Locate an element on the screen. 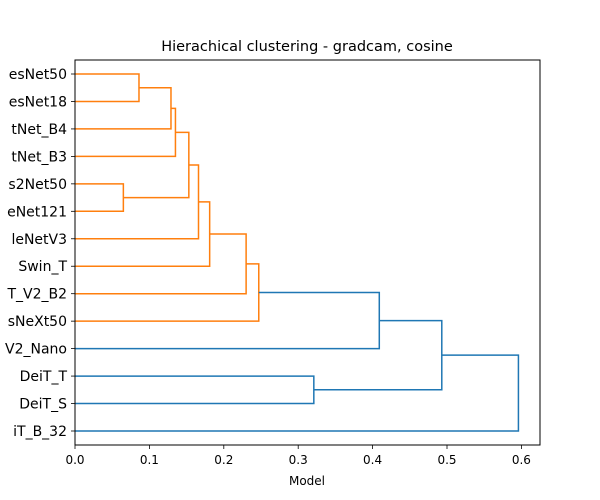 The width and height of the screenshot is (600, 500). leaf-label: esNet18 is located at coordinates (38, 102).